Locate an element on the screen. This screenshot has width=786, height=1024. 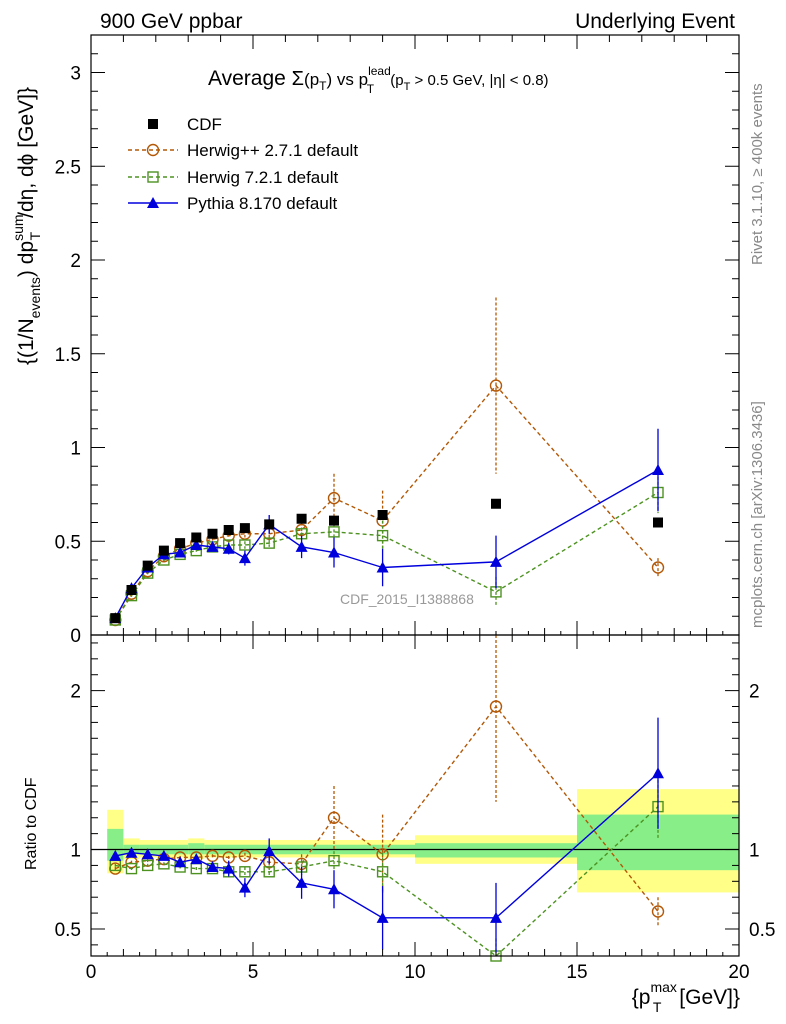
x-tick-label: 5 is located at coordinates (253, 972).